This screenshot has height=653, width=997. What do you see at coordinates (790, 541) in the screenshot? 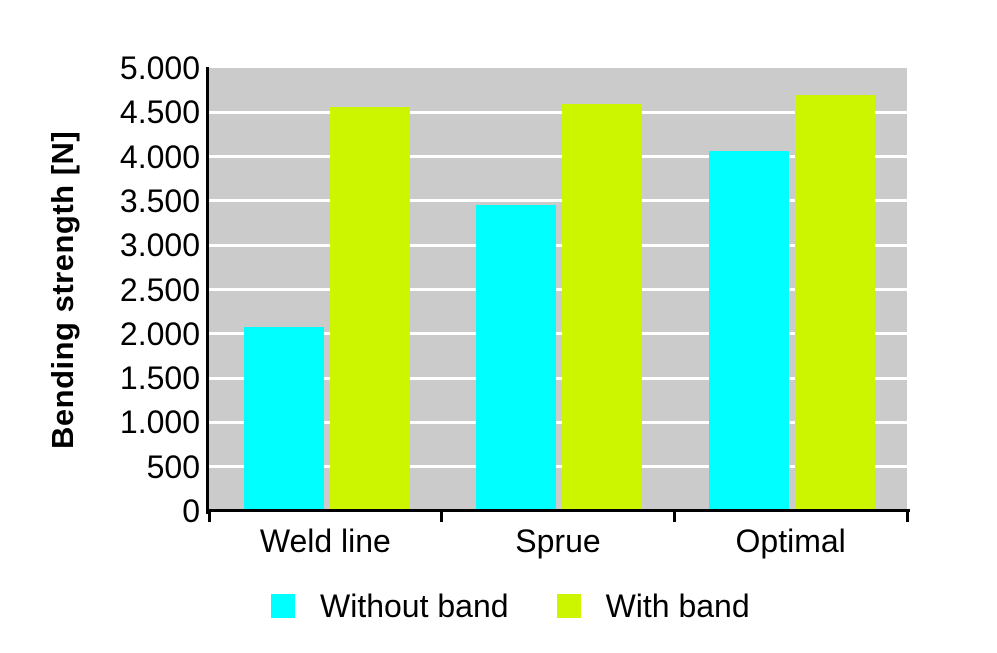
I see `category-label-optimal: Optimal` at bounding box center [790, 541].